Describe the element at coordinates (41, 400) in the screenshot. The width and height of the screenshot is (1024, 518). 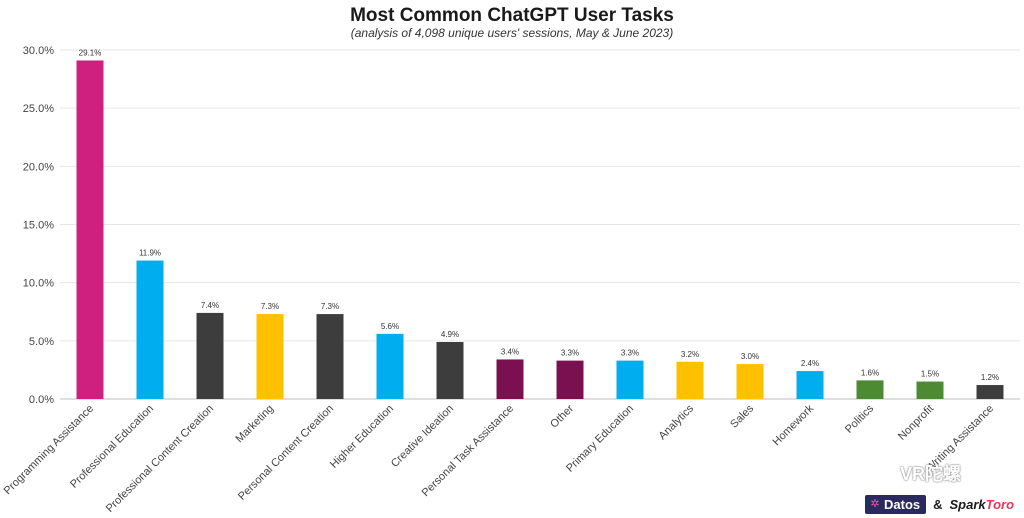
I see `y-tick-label: 0.0%` at that location.